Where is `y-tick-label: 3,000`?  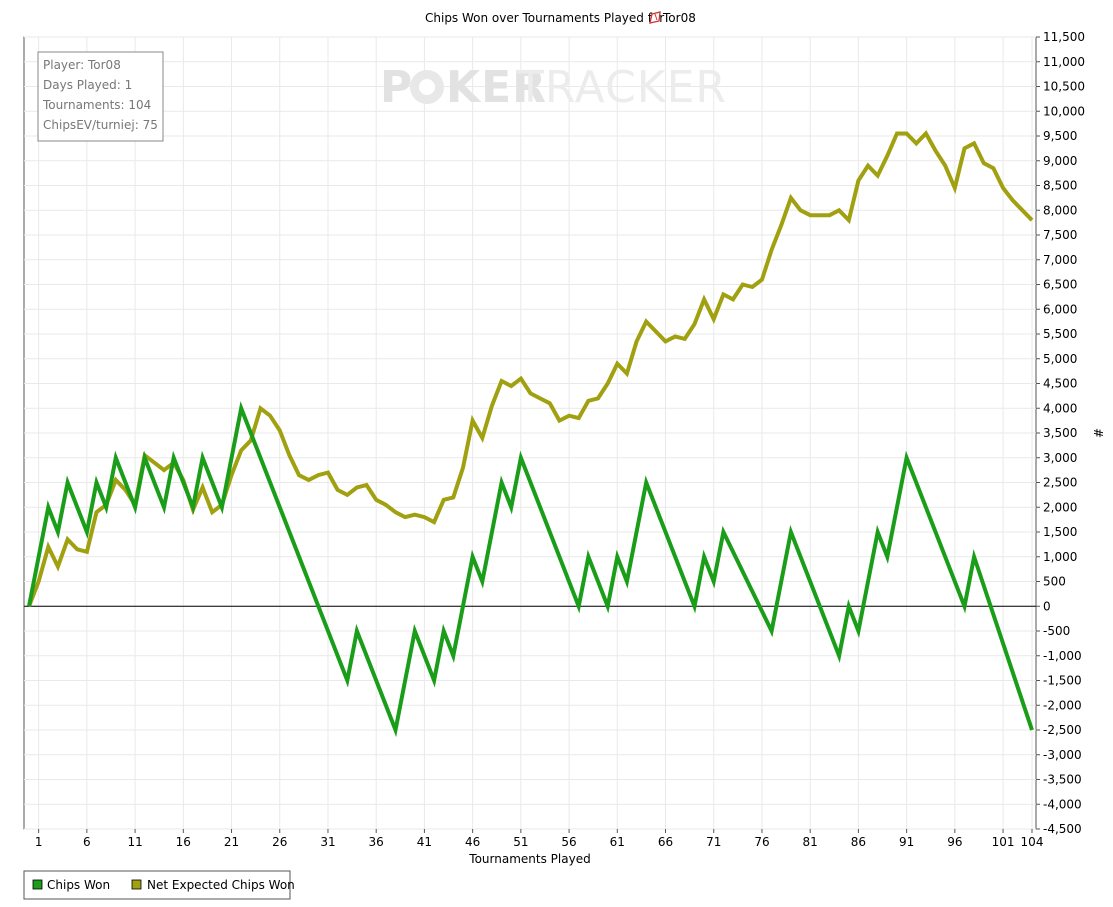 y-tick-label: 3,000 is located at coordinates (1060, 458).